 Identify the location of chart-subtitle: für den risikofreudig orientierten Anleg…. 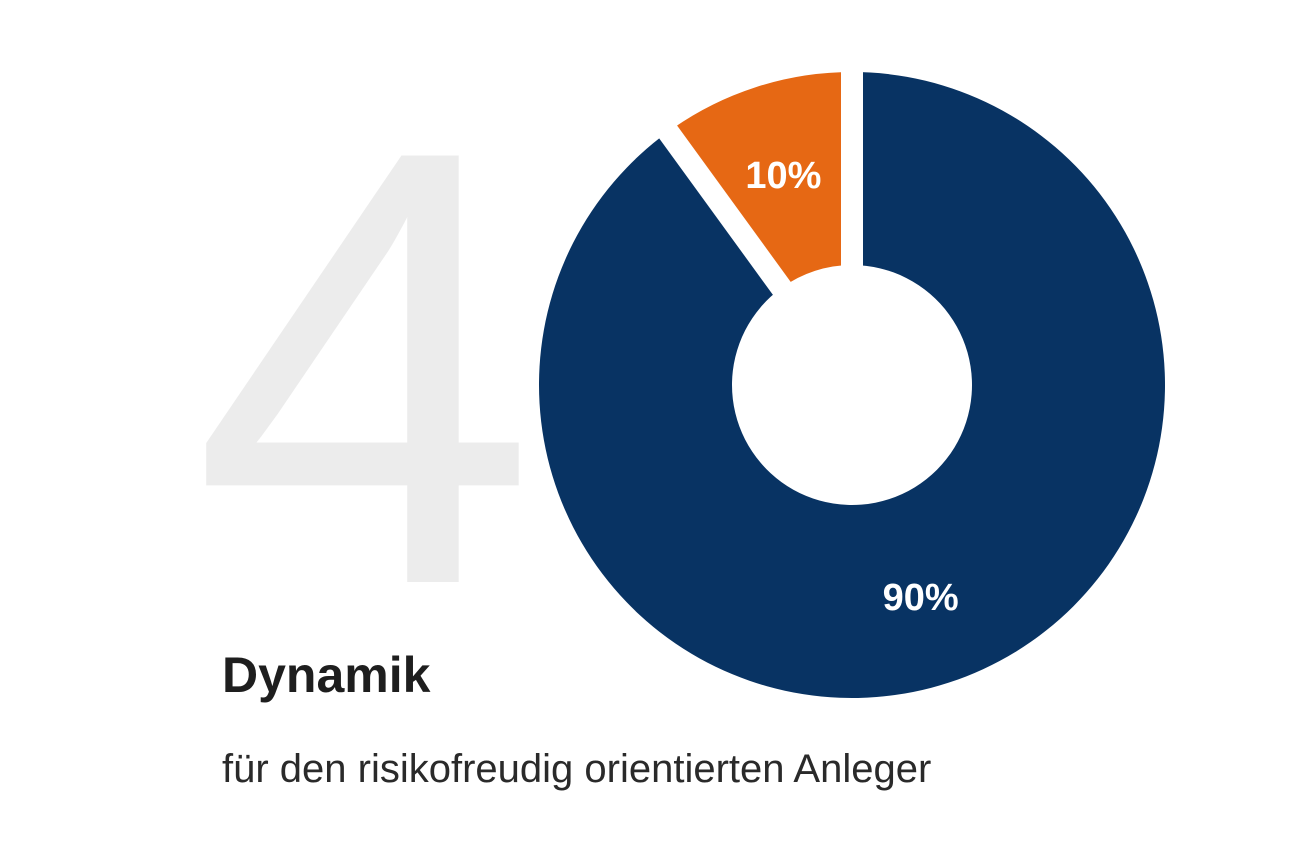
(576, 769).